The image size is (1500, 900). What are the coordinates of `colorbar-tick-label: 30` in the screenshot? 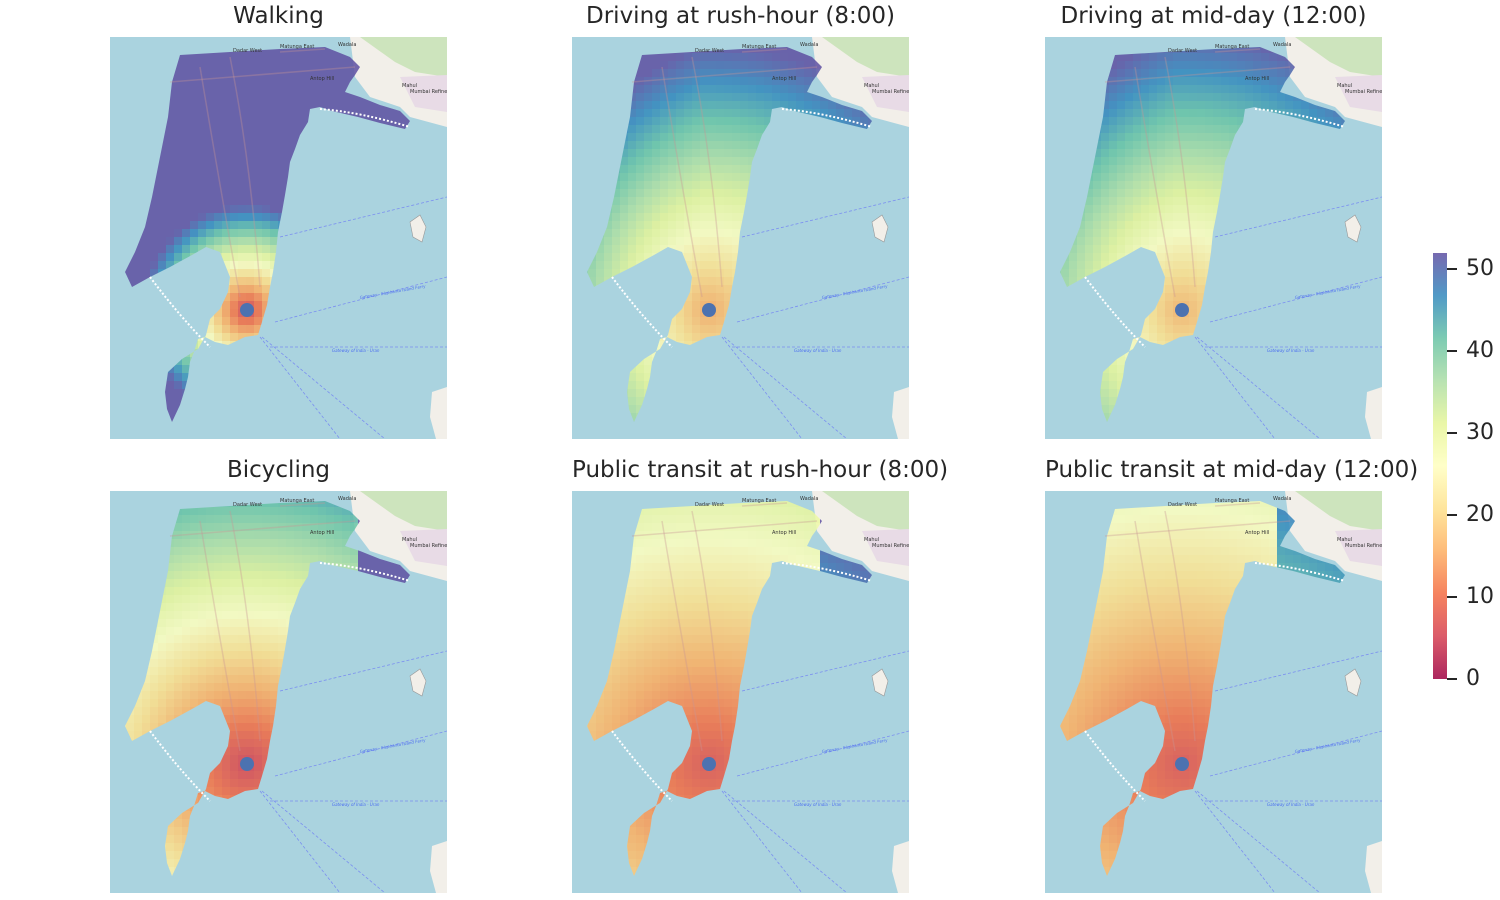 It's located at (1480, 433).